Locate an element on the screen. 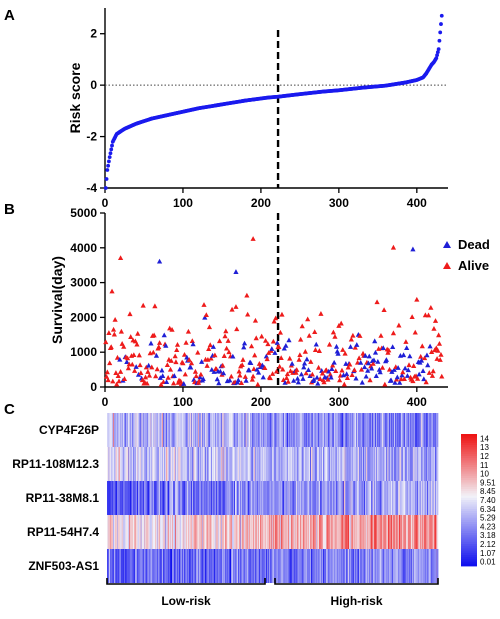 This screenshot has height=619, width=500. heatmap-row-label: RP11-54H7.4 is located at coordinates (63, 532).